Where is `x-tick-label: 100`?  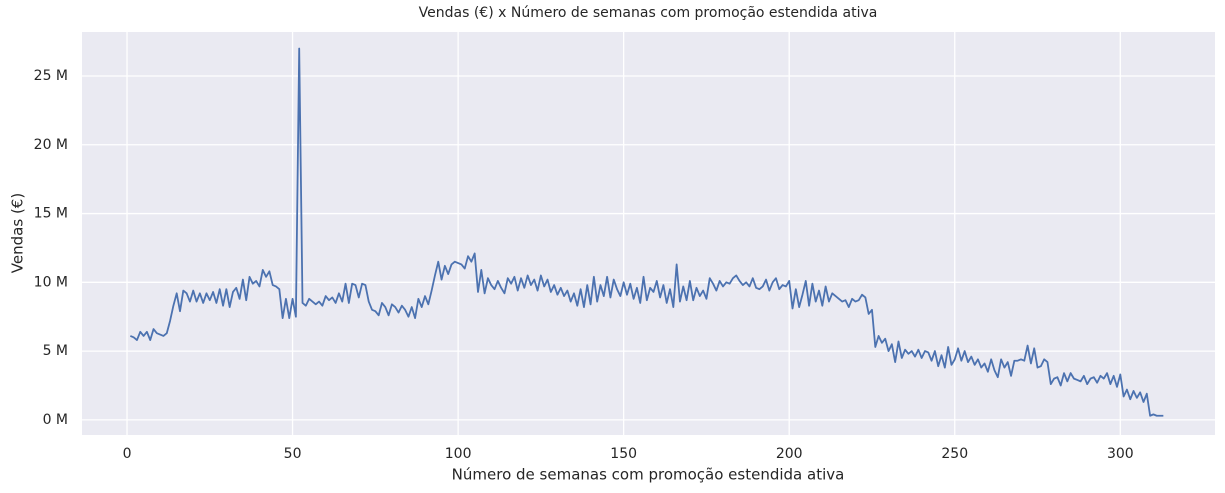
x-tick-label: 100 is located at coordinates (458, 454).